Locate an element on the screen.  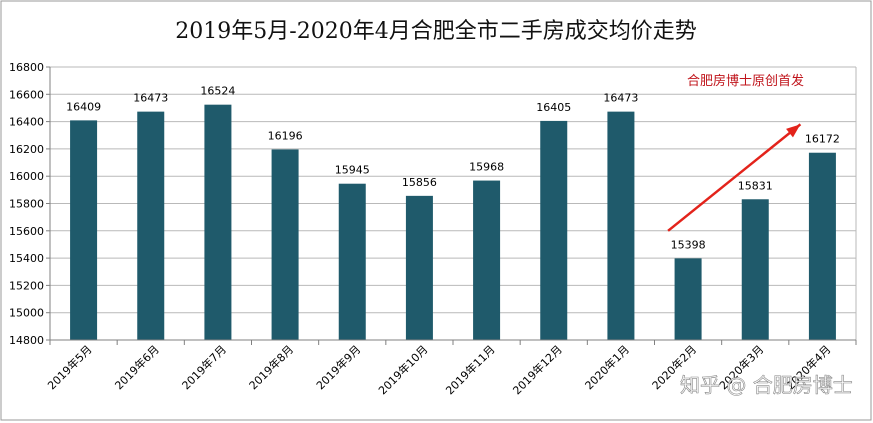
trend-arrow-shaft is located at coordinates (734, 177).